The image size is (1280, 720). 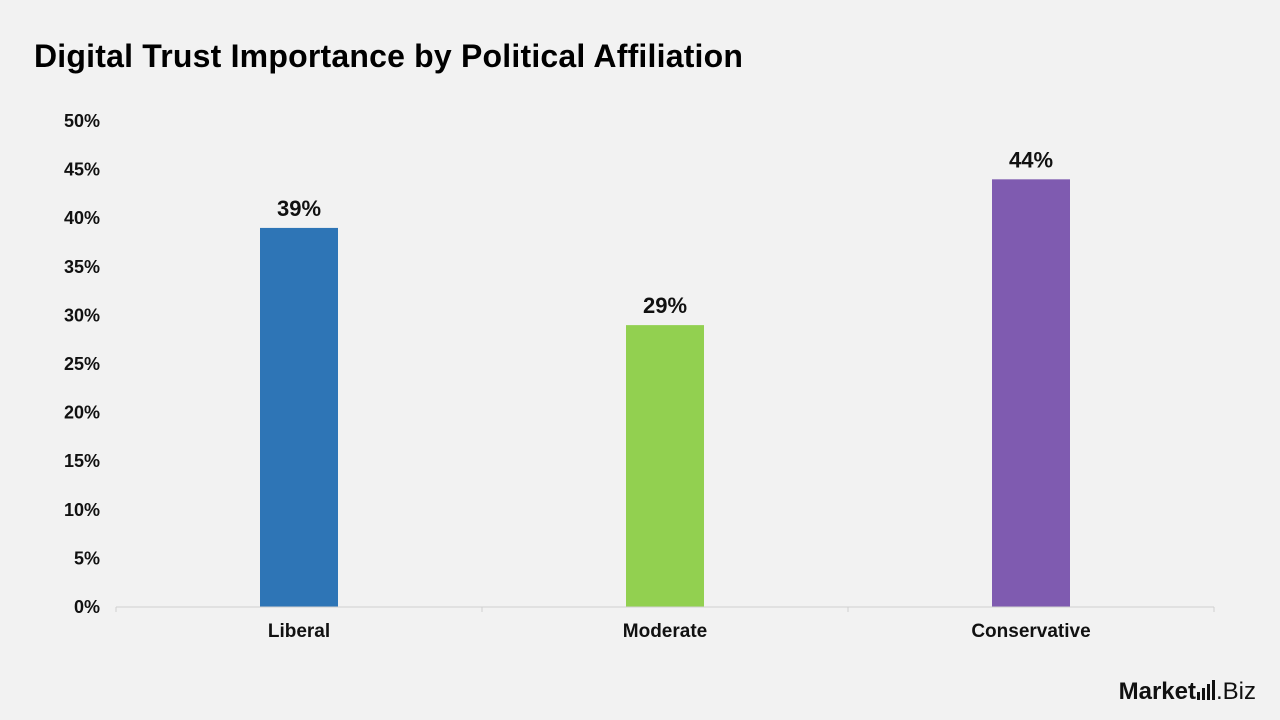 I want to click on x-axis, so click(x=665, y=609).